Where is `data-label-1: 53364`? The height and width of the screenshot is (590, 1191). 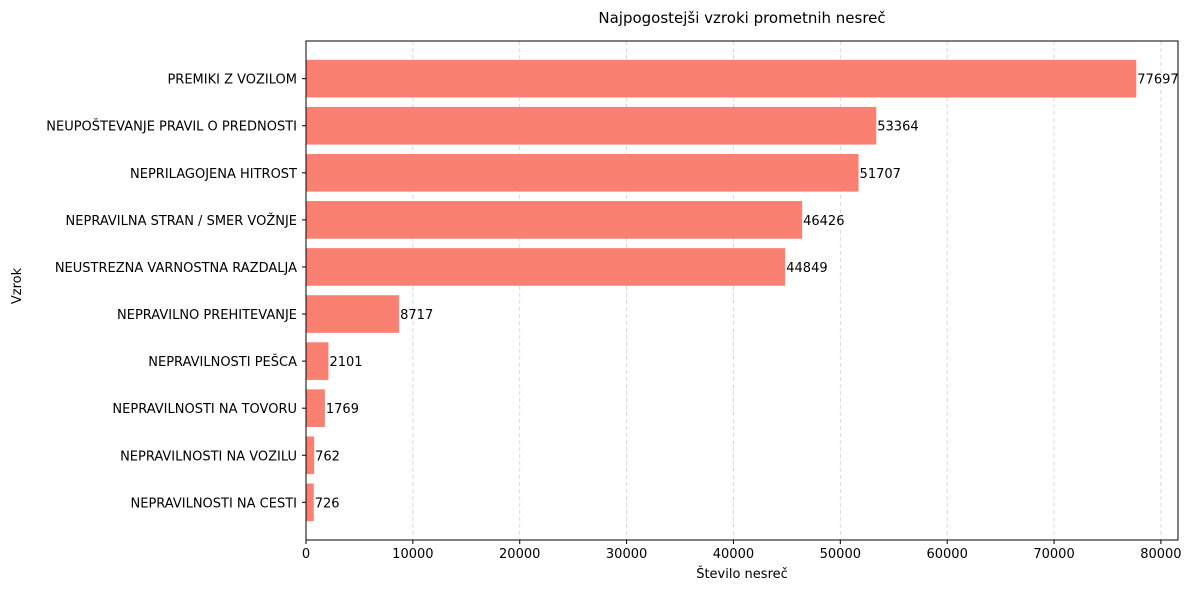 data-label-1: 53364 is located at coordinates (897, 127).